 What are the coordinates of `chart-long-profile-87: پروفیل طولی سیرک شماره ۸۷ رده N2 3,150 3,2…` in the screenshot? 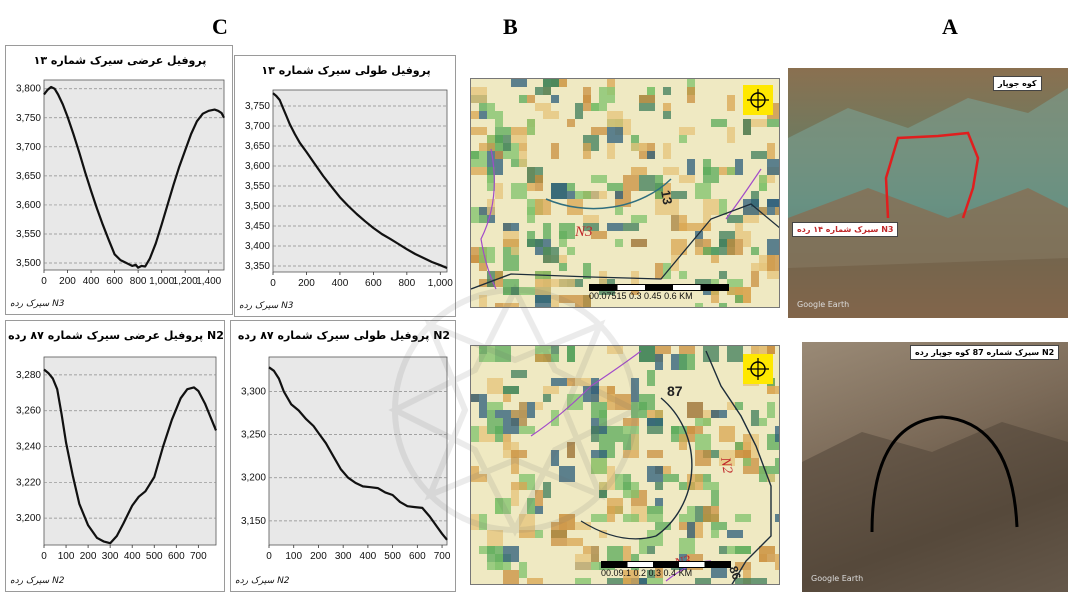 It's located at (343, 456).